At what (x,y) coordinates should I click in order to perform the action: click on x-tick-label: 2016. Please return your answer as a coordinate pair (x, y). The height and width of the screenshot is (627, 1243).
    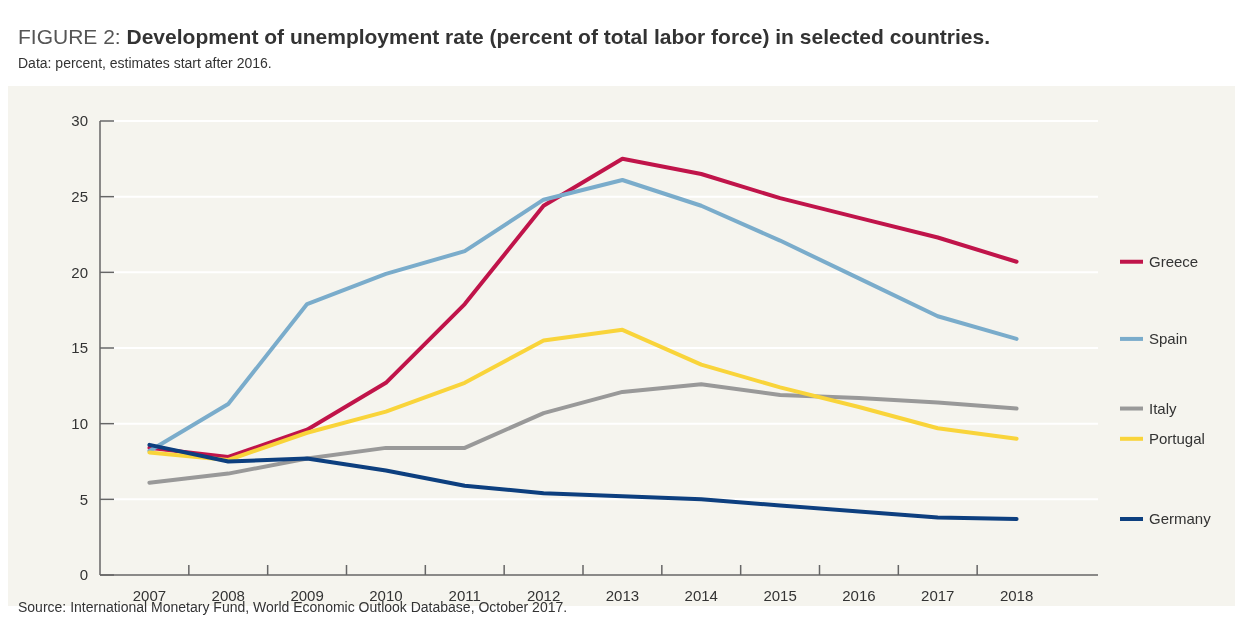
    Looking at the image, I should click on (859, 595).